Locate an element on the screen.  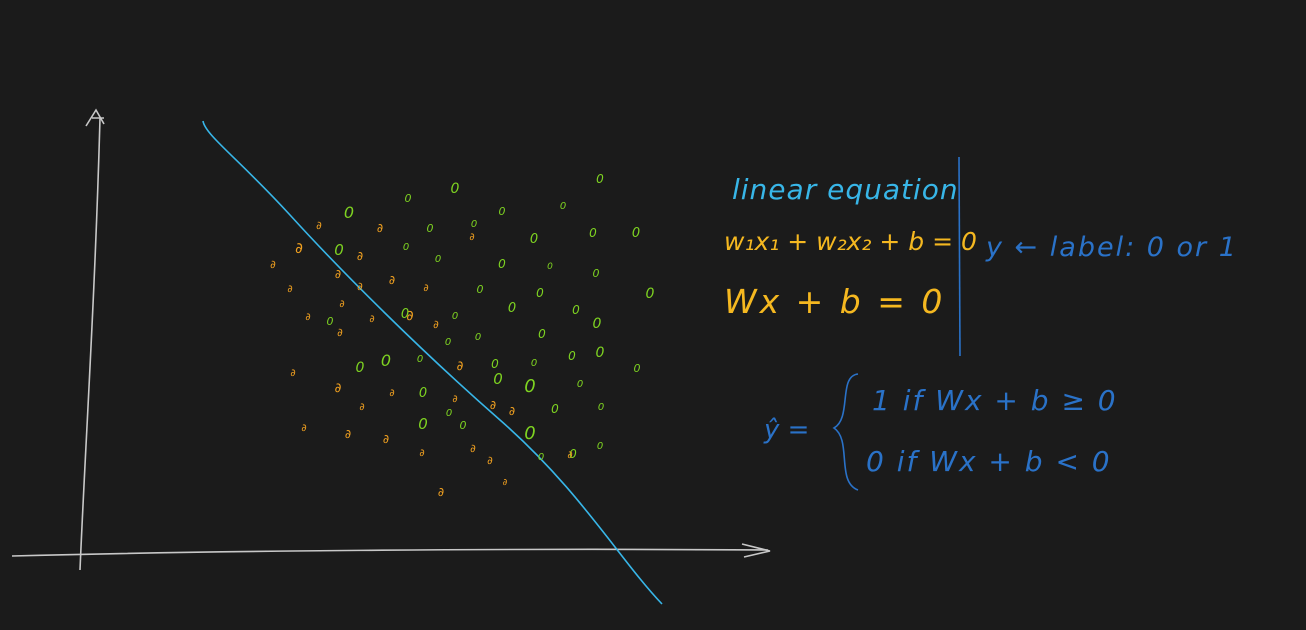
class-one-point-16: ∂ is located at coordinates (292, 373).